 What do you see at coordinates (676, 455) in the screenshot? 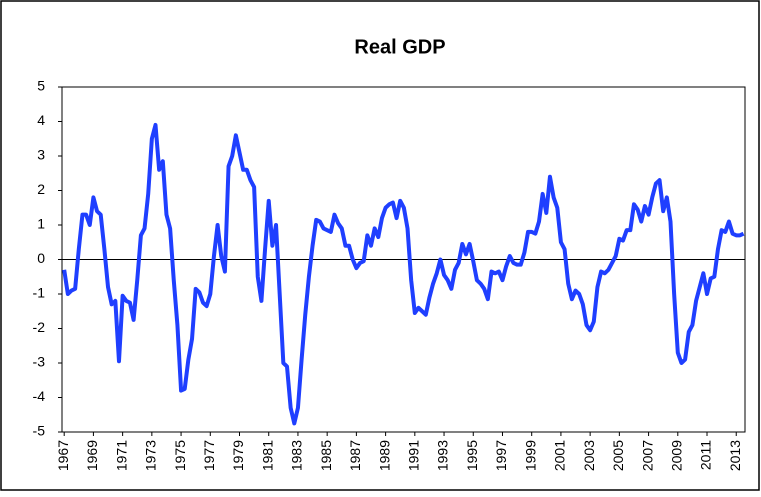
I see `x-tick-label: 2009` at bounding box center [676, 455].